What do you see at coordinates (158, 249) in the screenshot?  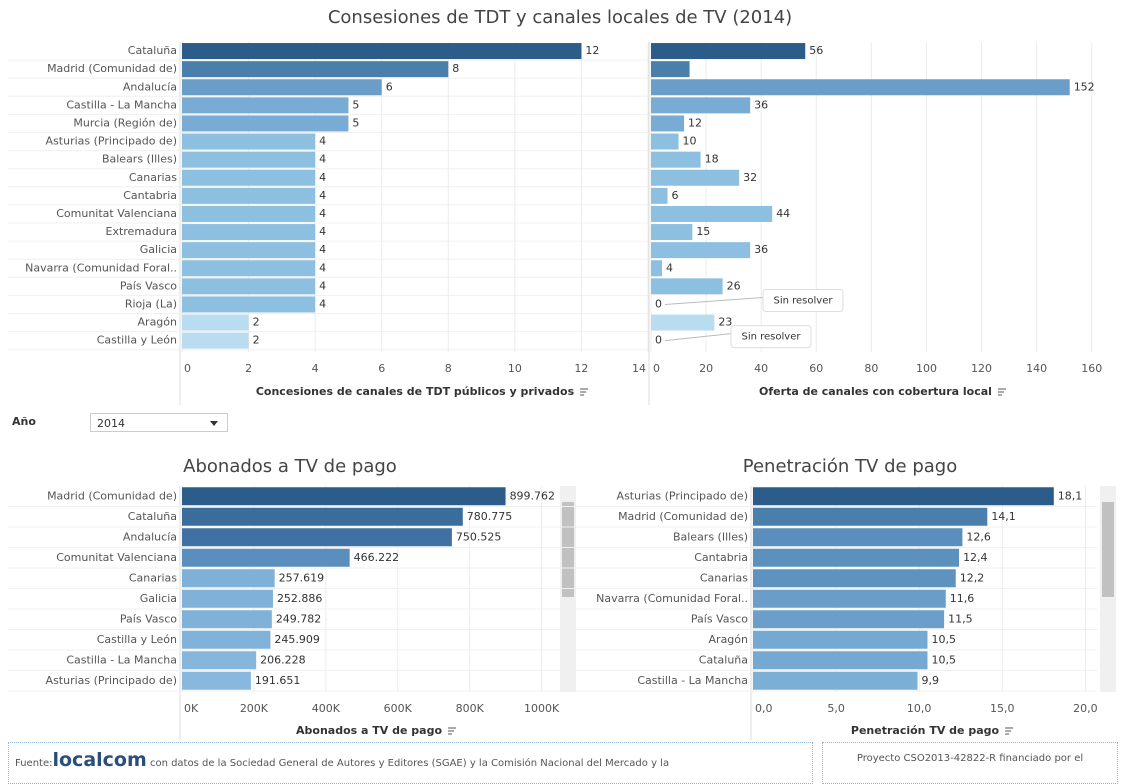 I see `category-label: Galicia` at bounding box center [158, 249].